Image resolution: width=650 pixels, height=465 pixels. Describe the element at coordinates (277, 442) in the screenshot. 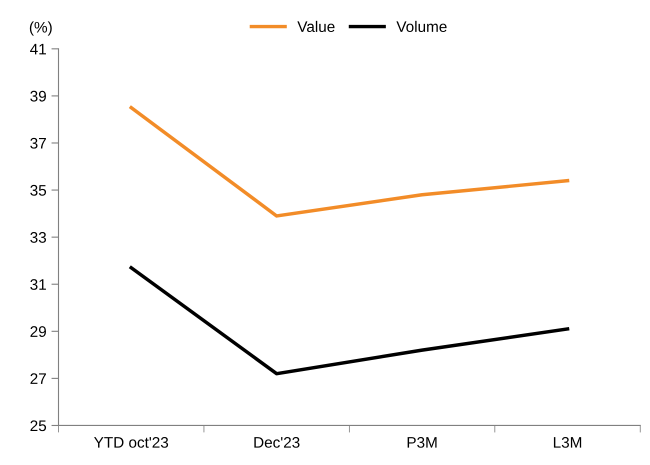

I see `x-tick-label: Dec'23` at that location.